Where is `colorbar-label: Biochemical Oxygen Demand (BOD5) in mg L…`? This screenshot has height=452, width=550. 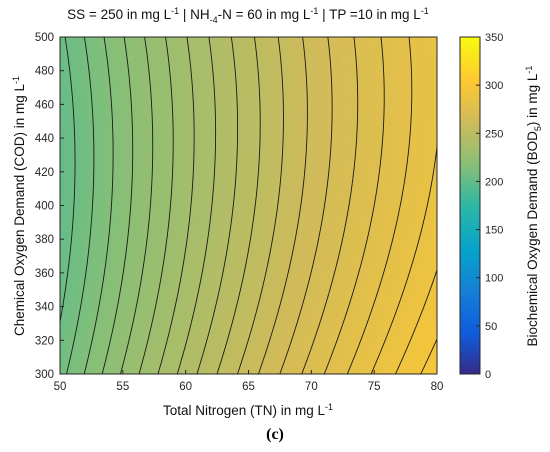
colorbar-label: Biochemical Oxygen Demand (BOD5) in mg L… is located at coordinates (533, 206).